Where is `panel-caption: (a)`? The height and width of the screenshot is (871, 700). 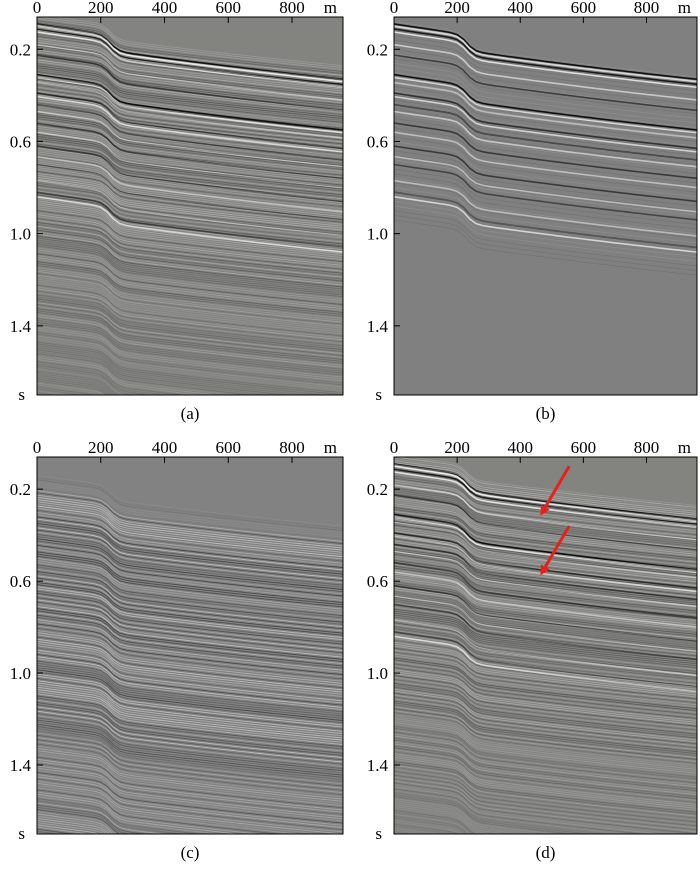
panel-caption: (a) is located at coordinates (190, 413).